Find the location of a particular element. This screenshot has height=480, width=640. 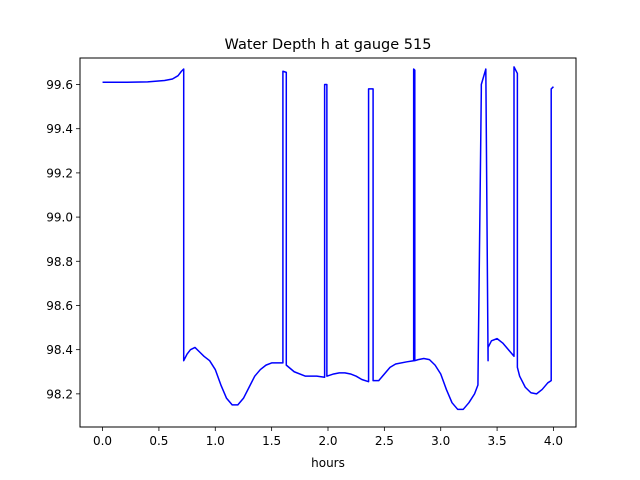

x-tick-label: 3.5 is located at coordinates (497, 441).